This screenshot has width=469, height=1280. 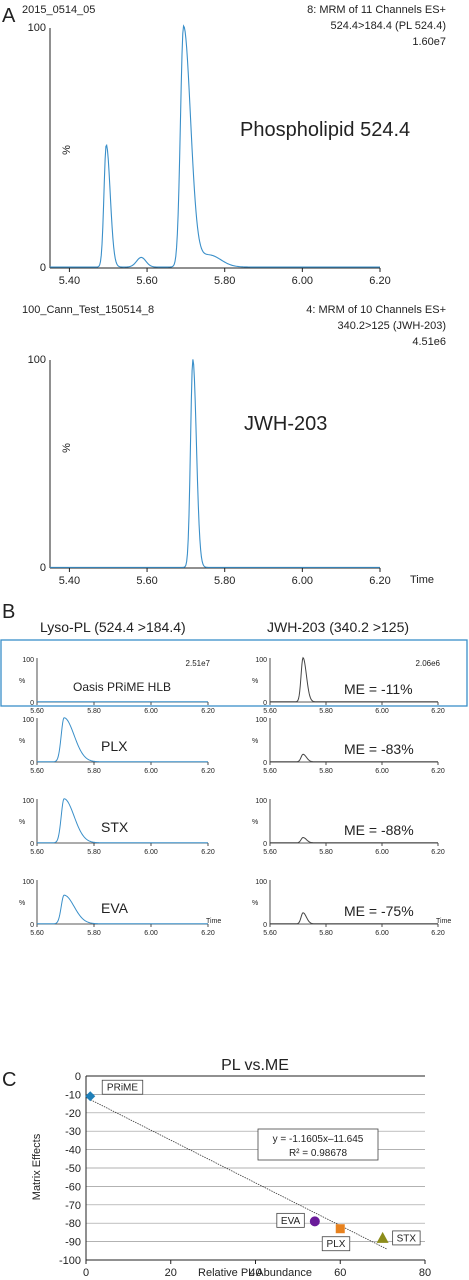 What do you see at coordinates (422, 580) in the screenshot?
I see `chart-a2-xlabel: Time` at bounding box center [422, 580].